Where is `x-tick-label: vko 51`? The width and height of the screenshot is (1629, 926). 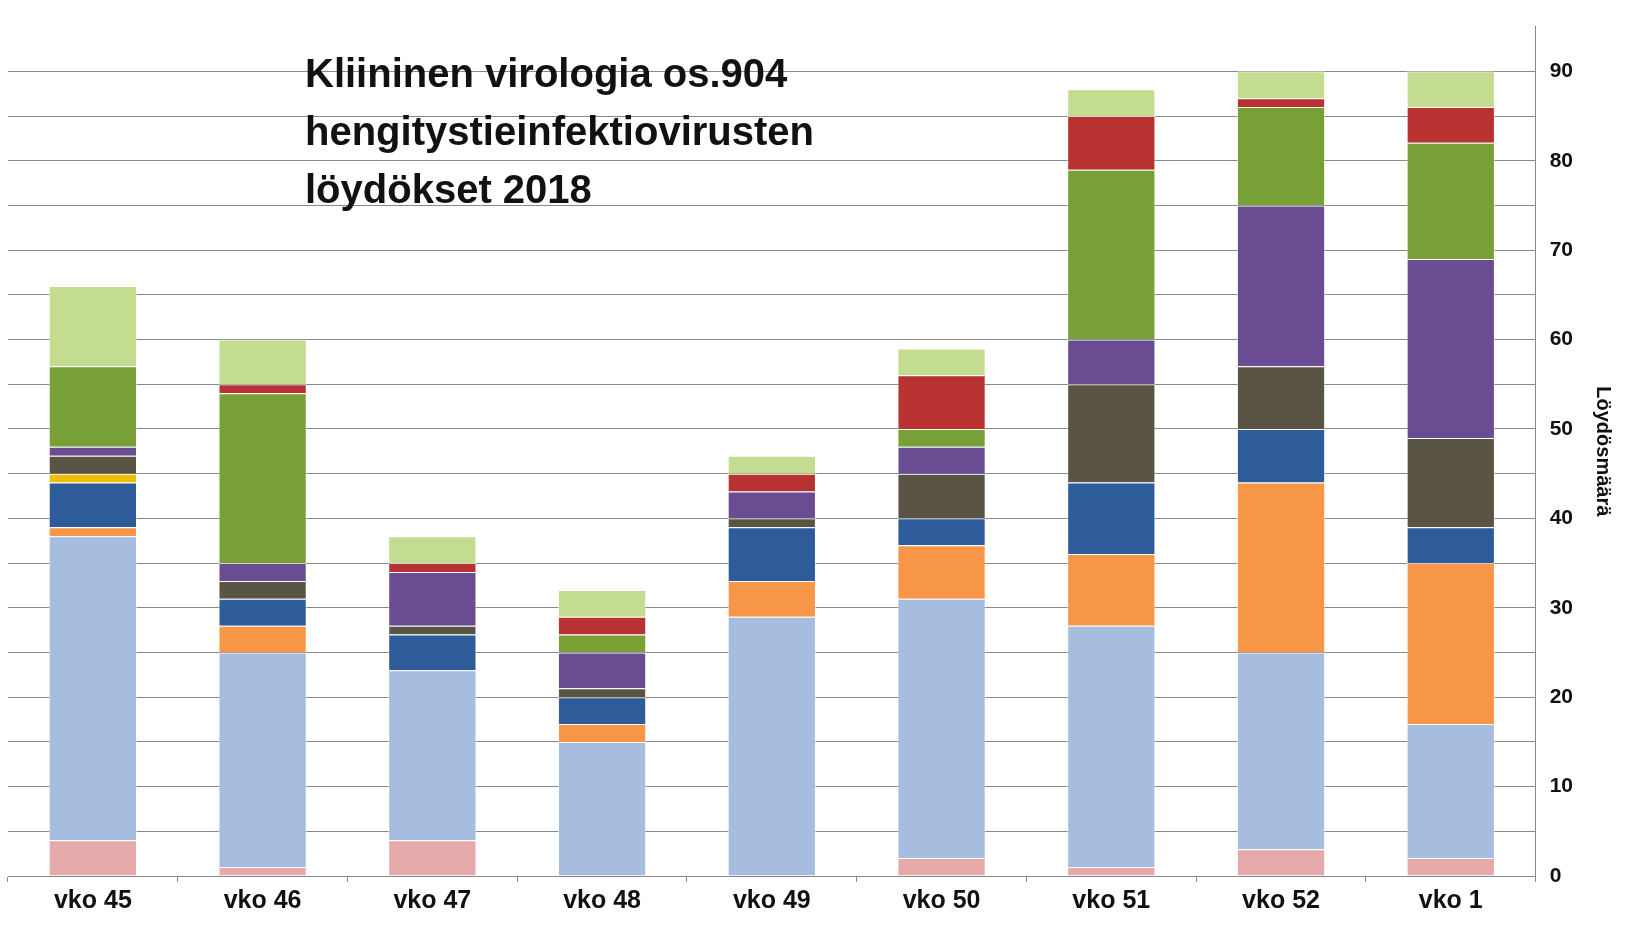 x-tick-label: vko 51 is located at coordinates (1111, 898).